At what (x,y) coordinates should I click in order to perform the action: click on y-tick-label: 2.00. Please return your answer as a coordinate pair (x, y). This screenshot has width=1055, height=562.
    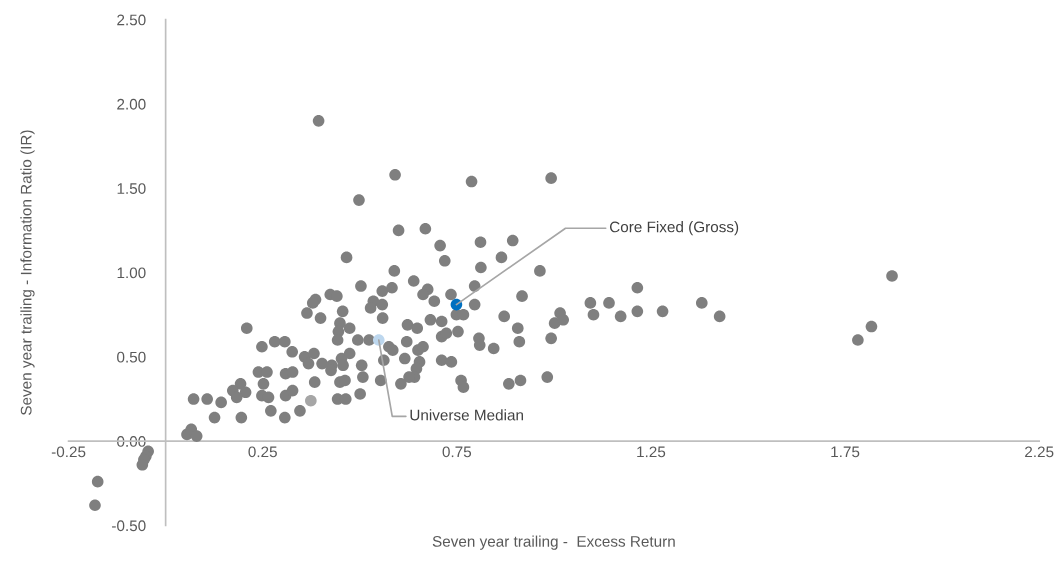
    Looking at the image, I should click on (131, 104).